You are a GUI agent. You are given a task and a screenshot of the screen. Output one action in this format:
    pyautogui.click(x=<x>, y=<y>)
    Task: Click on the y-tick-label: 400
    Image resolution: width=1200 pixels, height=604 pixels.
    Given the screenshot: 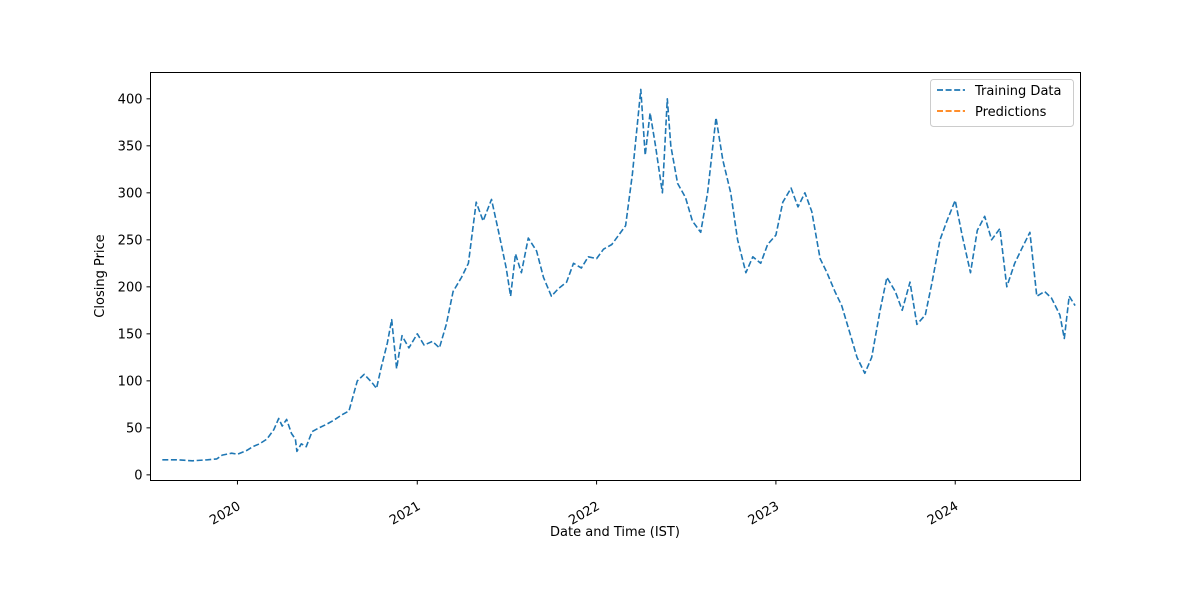 What is the action you would take?
    pyautogui.click(x=130, y=99)
    